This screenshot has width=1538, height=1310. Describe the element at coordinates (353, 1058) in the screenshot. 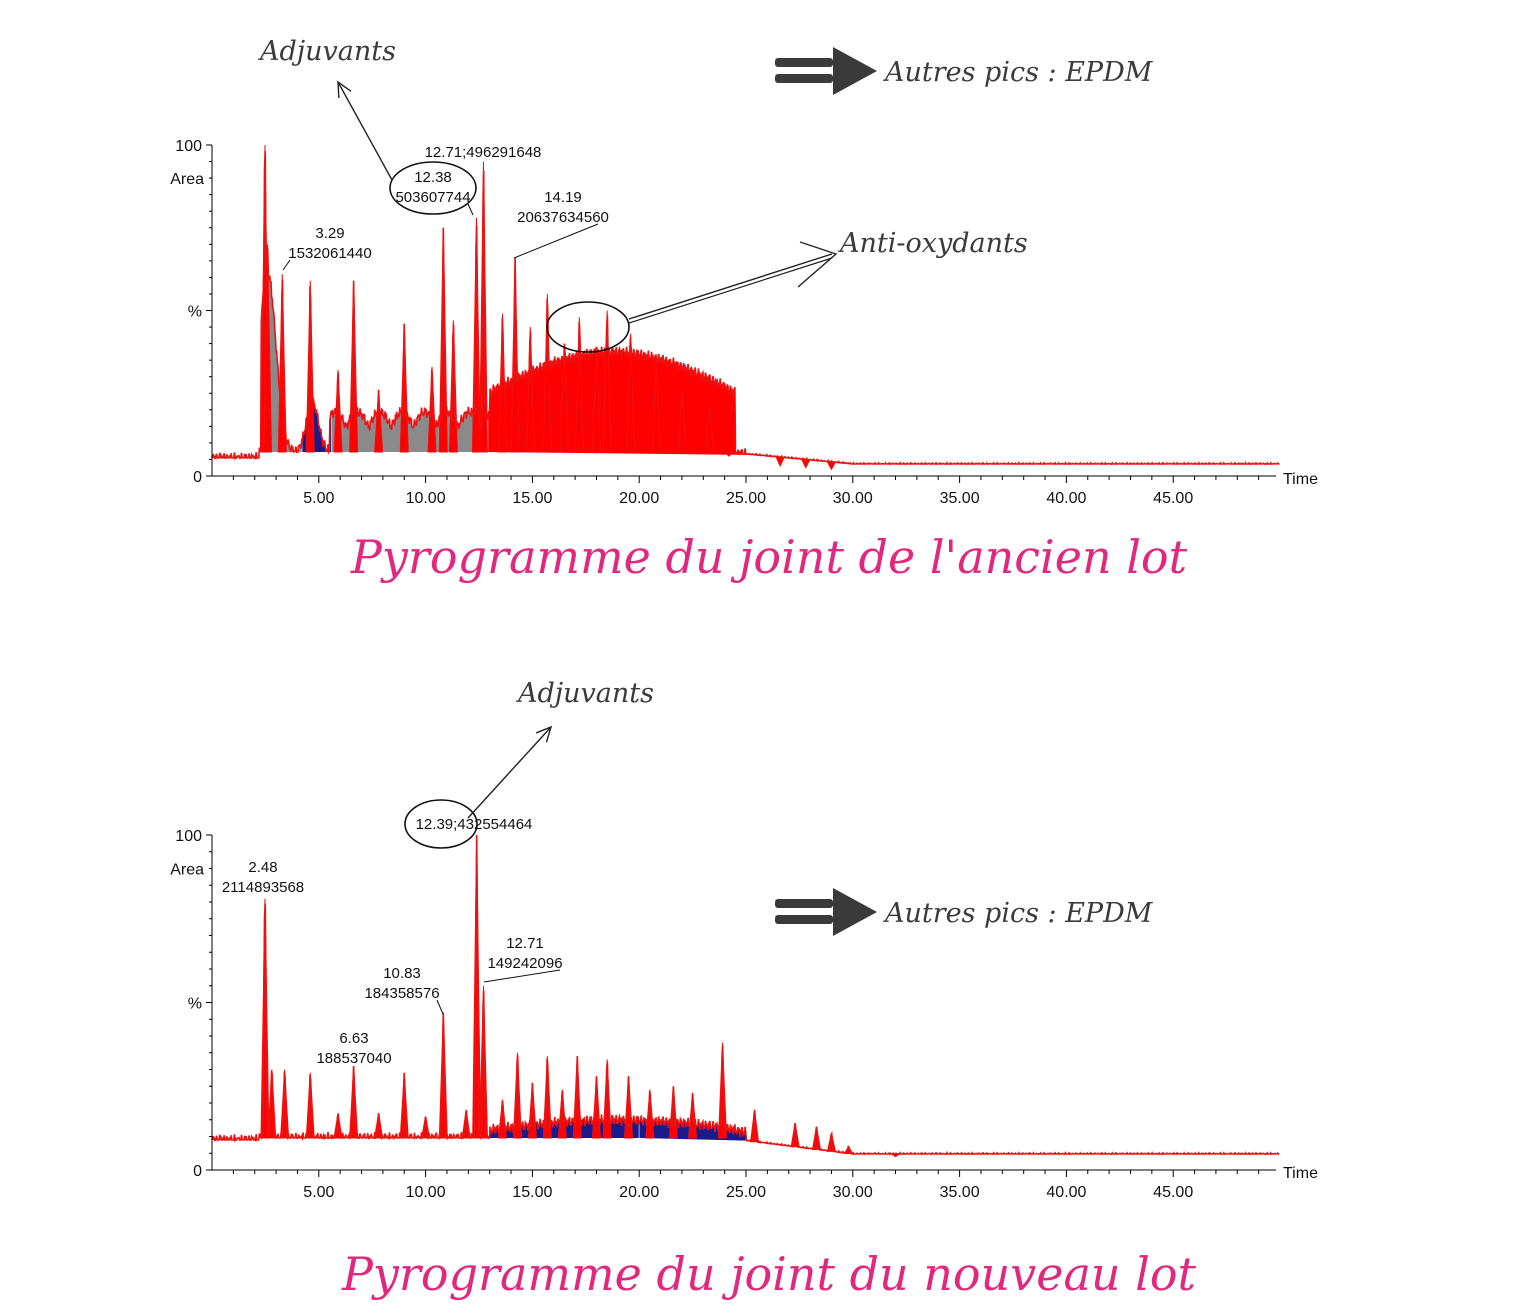

I see `peak-label-area: 188537040` at that location.